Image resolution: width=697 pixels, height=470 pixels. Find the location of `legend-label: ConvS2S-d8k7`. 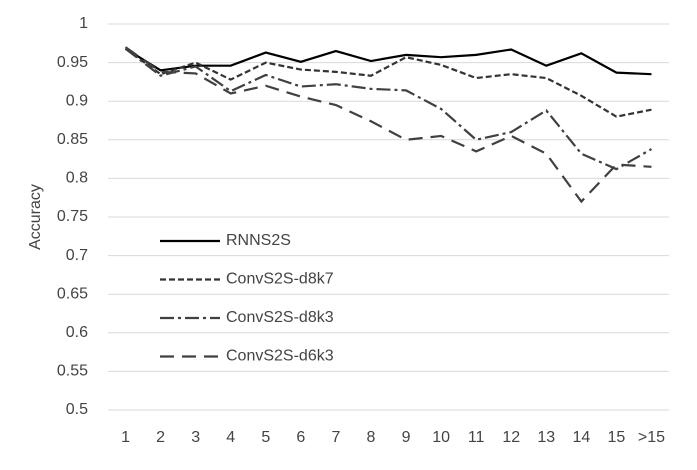

legend-label: ConvS2S-d8k7 is located at coordinates (280, 279).